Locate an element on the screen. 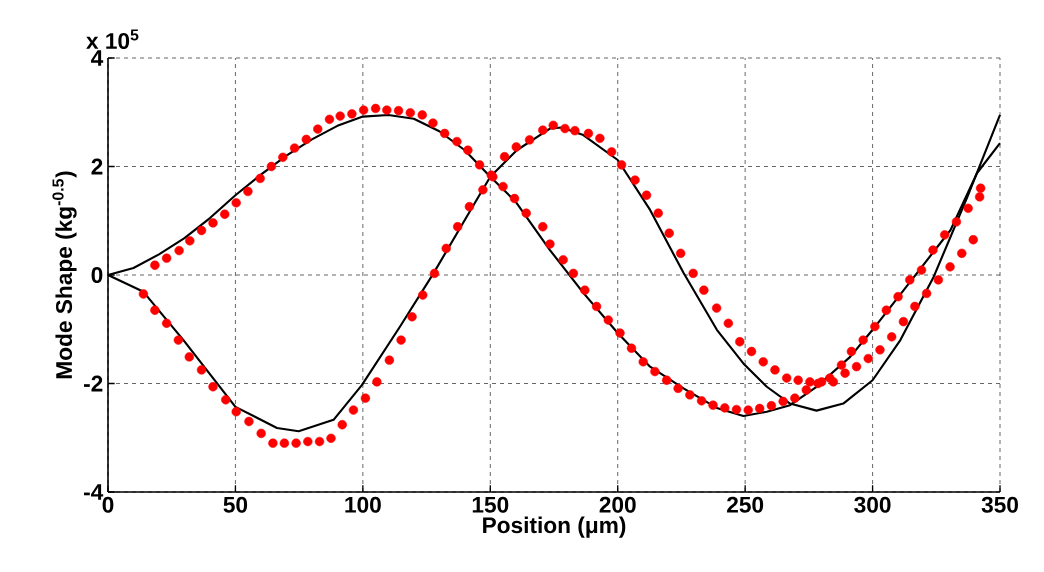 The height and width of the screenshot is (572, 1044). x-tick-label: 50 is located at coordinates (235, 504).